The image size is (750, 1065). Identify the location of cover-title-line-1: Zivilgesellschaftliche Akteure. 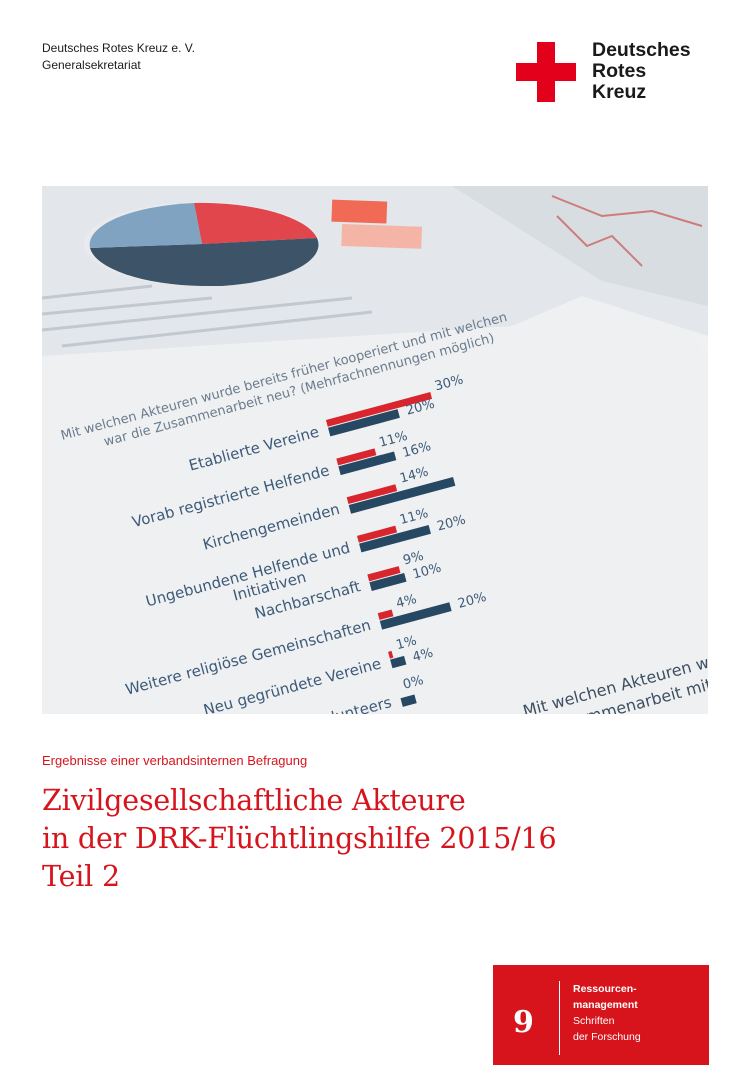
(254, 800).